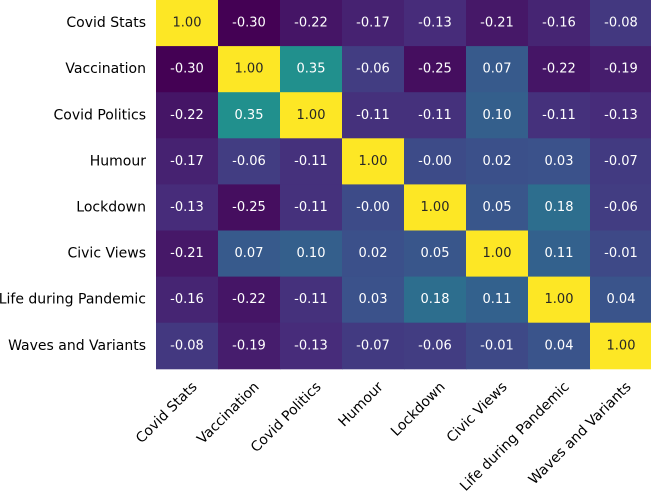 Image resolution: width=651 pixels, height=500 pixels. I want to click on heatmap-cell-label: -0.01, so click(497, 345).